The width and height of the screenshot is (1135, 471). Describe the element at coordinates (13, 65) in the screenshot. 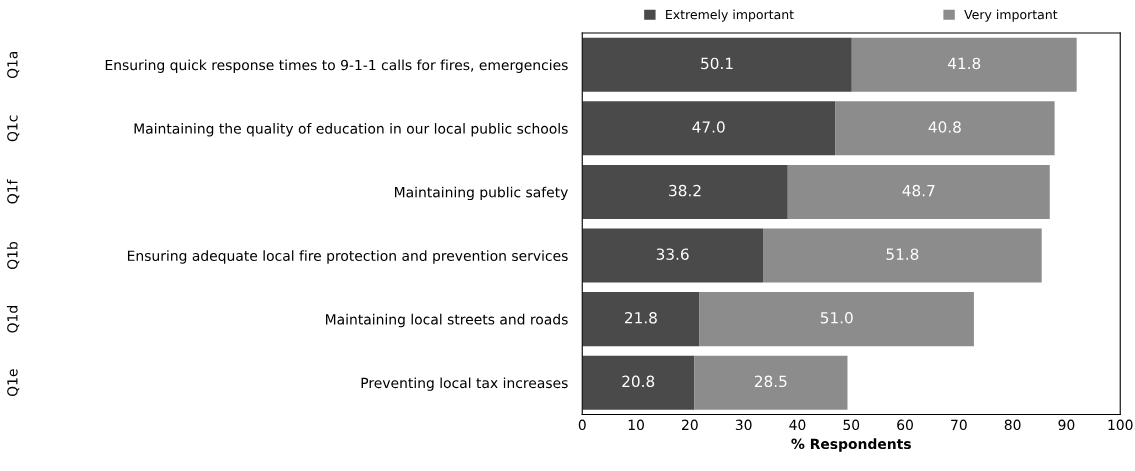

I see `y2-tick-label: Q1a` at that location.